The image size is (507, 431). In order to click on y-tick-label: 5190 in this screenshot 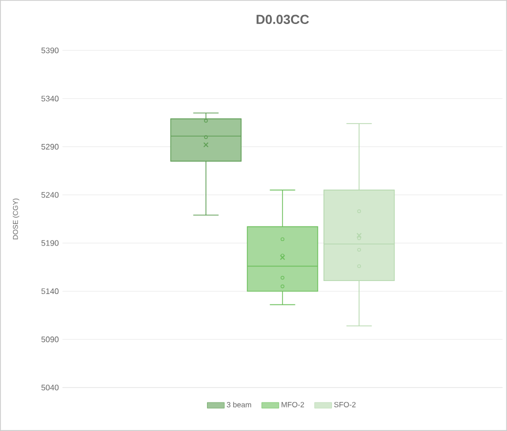, I will do `click(50, 243)`.